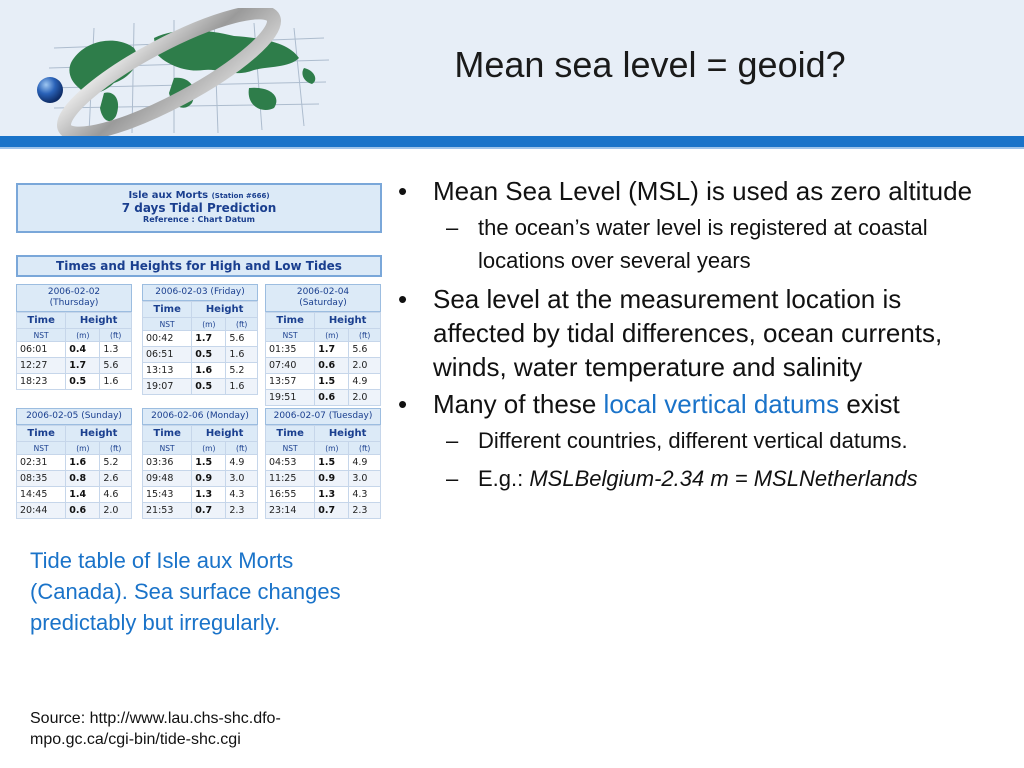  Describe the element at coordinates (199, 266) in the screenshot. I see `tide-table-subheading: Times and Heights for High and Low Tides` at that location.